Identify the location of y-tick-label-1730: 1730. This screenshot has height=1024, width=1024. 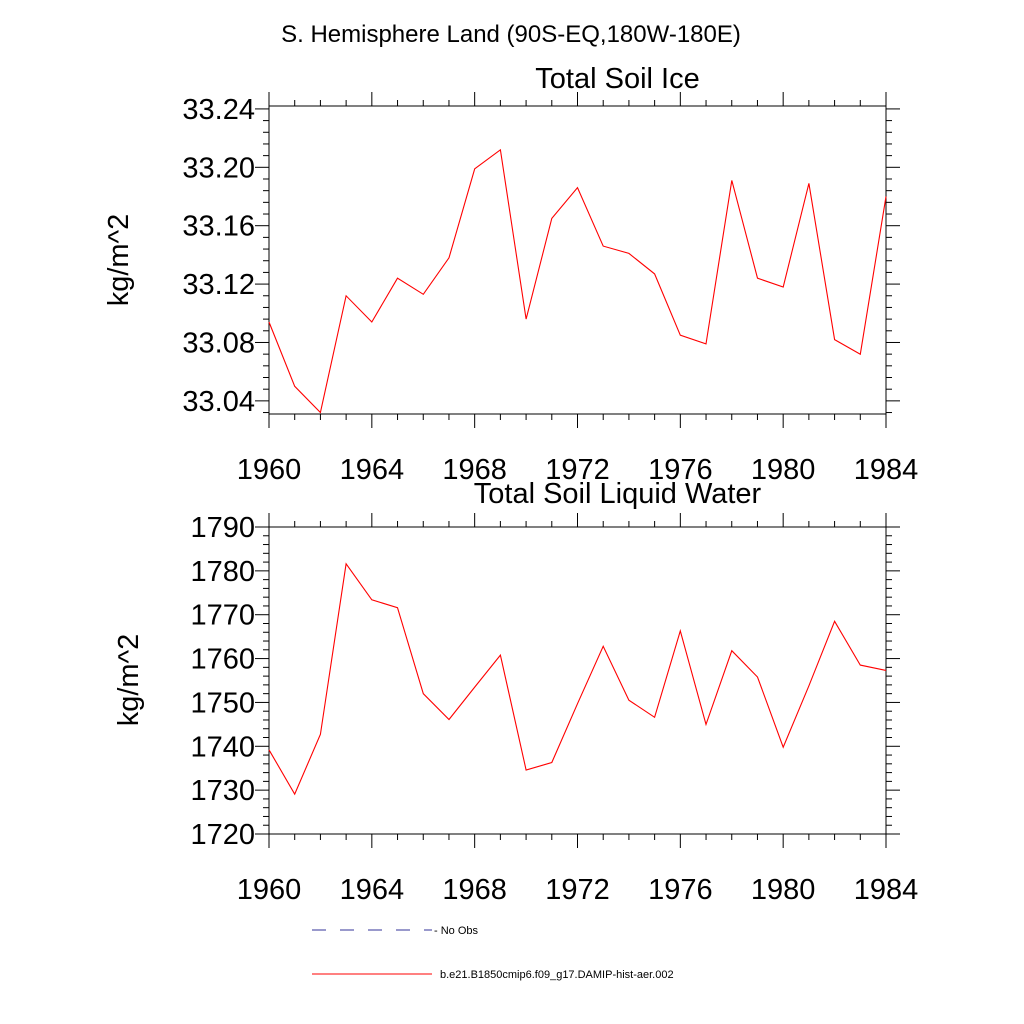
(222, 791).